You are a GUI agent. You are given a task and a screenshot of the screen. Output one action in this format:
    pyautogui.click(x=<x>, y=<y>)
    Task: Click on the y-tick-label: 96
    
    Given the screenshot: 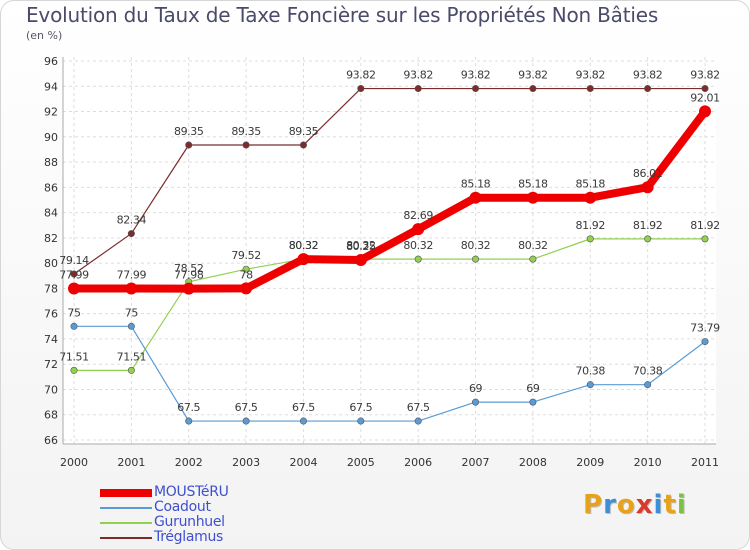 What is the action you would take?
    pyautogui.click(x=51, y=61)
    